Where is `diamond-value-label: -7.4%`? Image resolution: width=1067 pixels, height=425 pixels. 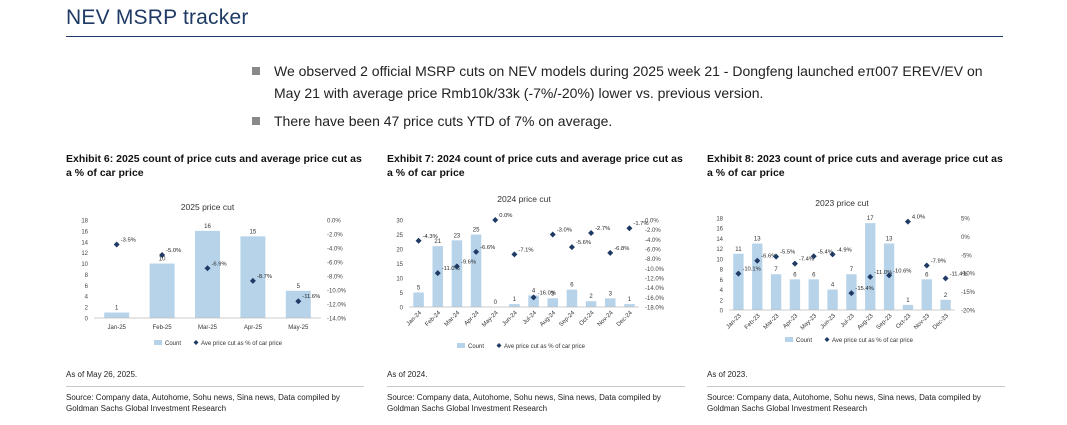
diamond-value-label: -7.4% is located at coordinates (806, 260).